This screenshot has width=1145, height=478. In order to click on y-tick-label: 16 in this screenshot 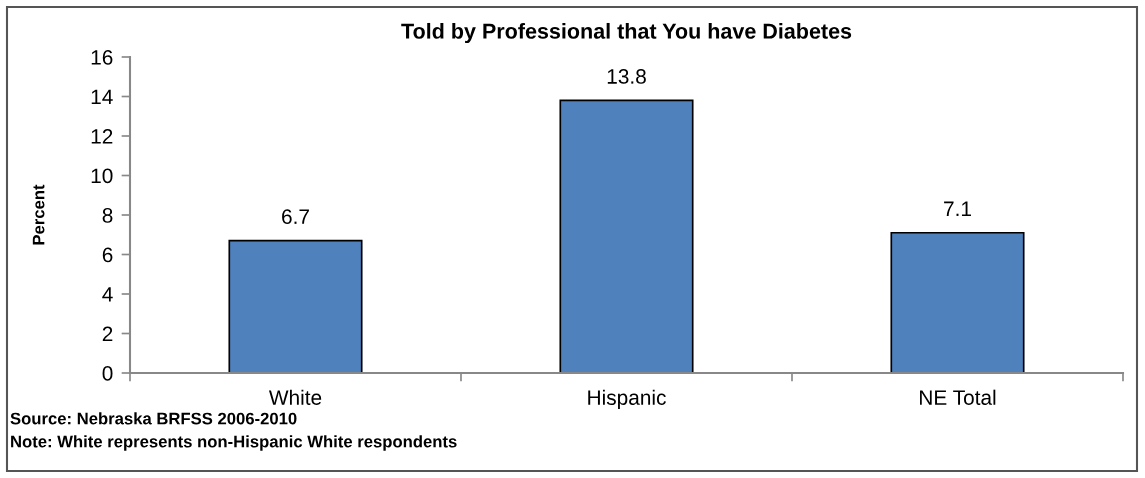, I will do `click(102, 57)`.